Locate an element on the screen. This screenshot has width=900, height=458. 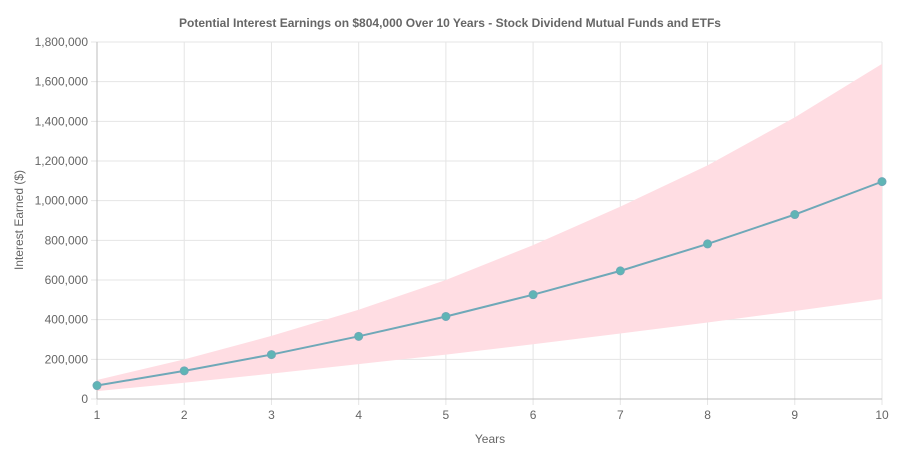
y-tick-label: 600,000 is located at coordinates (67, 280).